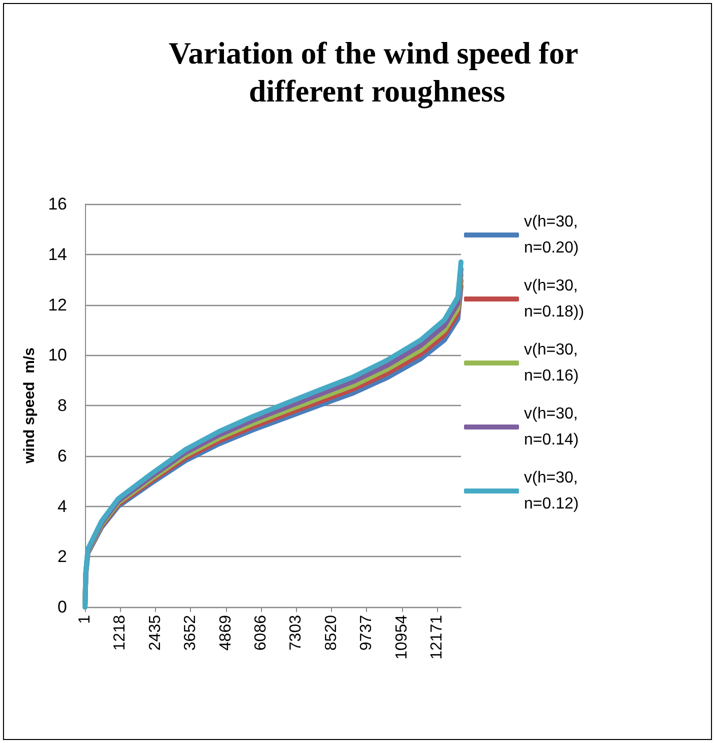  I want to click on x-tick-label: 10954, so click(401, 637).